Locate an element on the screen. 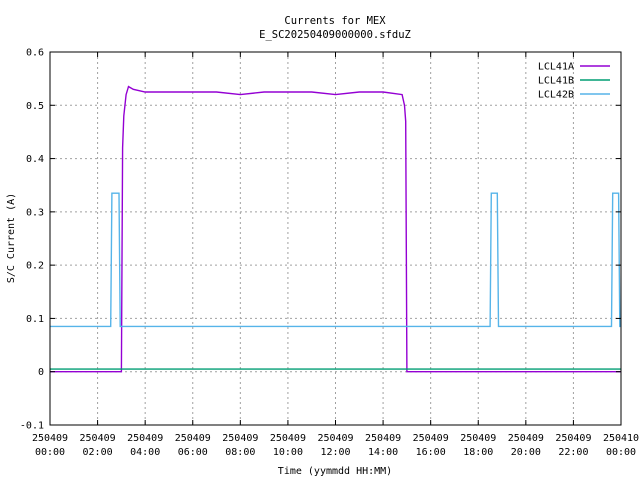 This screenshot has height=480, width=640. x-tick-time: 08:00 is located at coordinates (240, 452).